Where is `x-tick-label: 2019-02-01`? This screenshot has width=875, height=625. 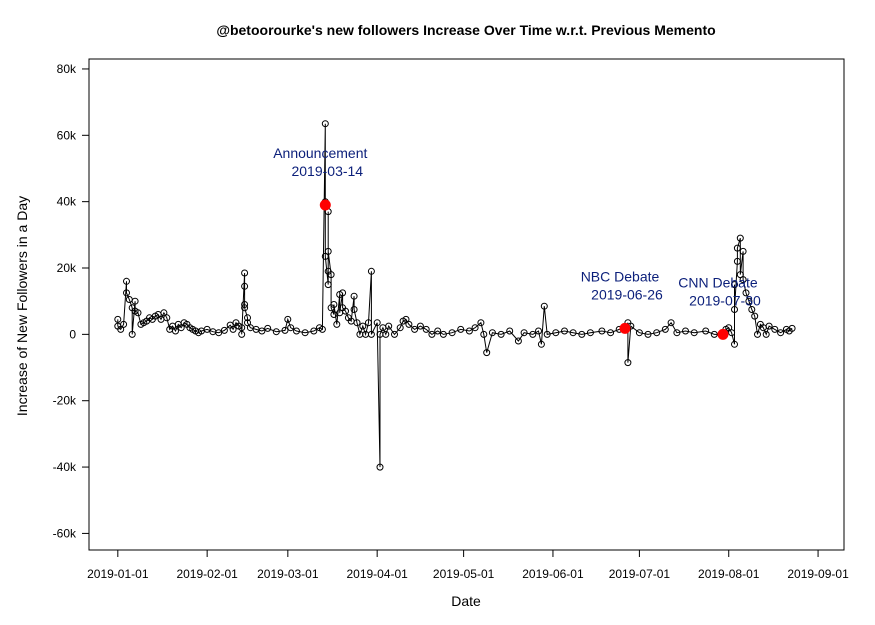
x-tick-label: 2019-02-01 is located at coordinates (207, 574).